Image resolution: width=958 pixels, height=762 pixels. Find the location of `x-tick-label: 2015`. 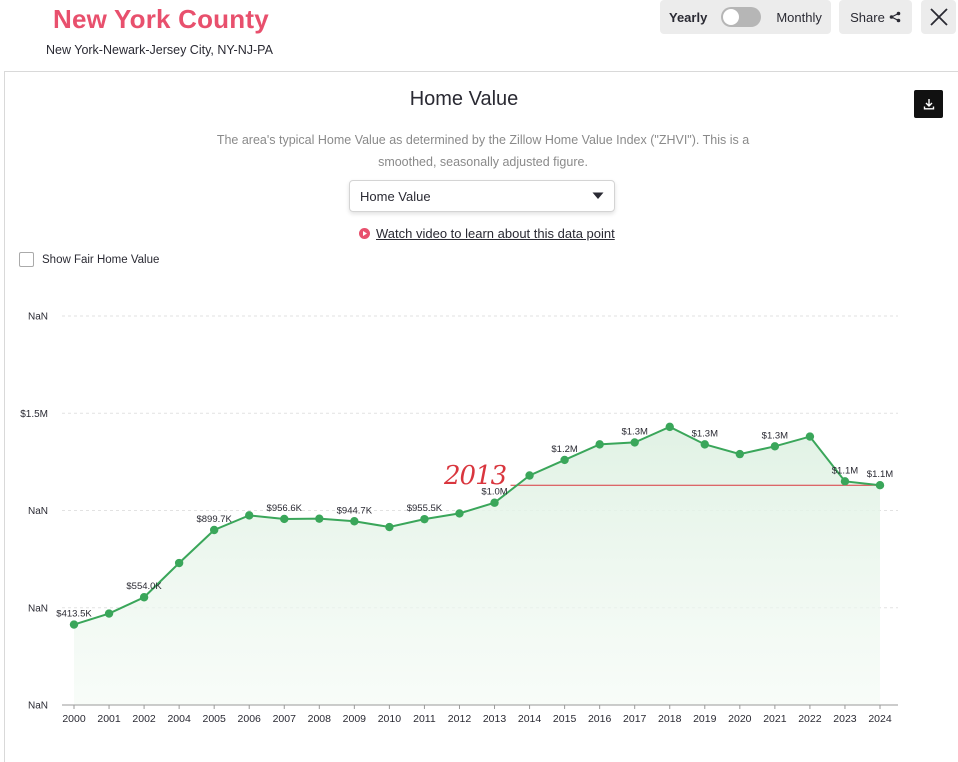

x-tick-label: 2015 is located at coordinates (565, 719).